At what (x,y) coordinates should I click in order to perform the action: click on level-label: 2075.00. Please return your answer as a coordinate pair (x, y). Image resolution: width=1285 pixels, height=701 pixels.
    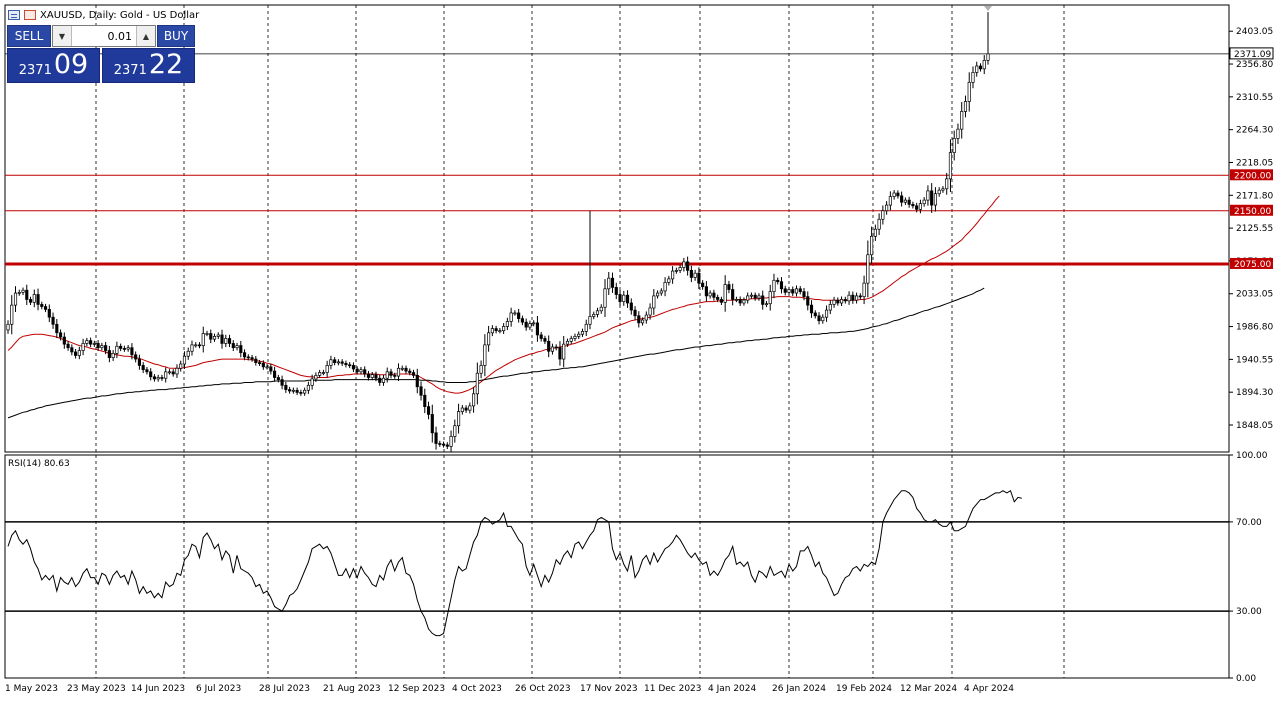
    Looking at the image, I should click on (1252, 265).